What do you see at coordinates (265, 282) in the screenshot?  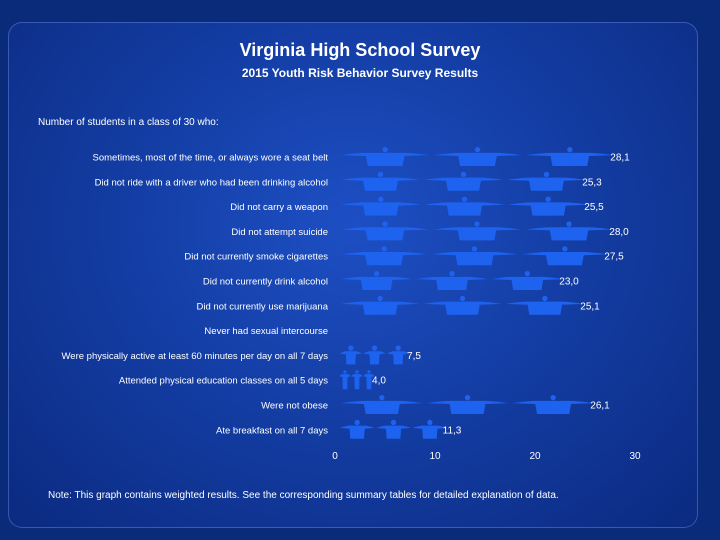 I see `category-label: Did not currently drink alcohol` at bounding box center [265, 282].